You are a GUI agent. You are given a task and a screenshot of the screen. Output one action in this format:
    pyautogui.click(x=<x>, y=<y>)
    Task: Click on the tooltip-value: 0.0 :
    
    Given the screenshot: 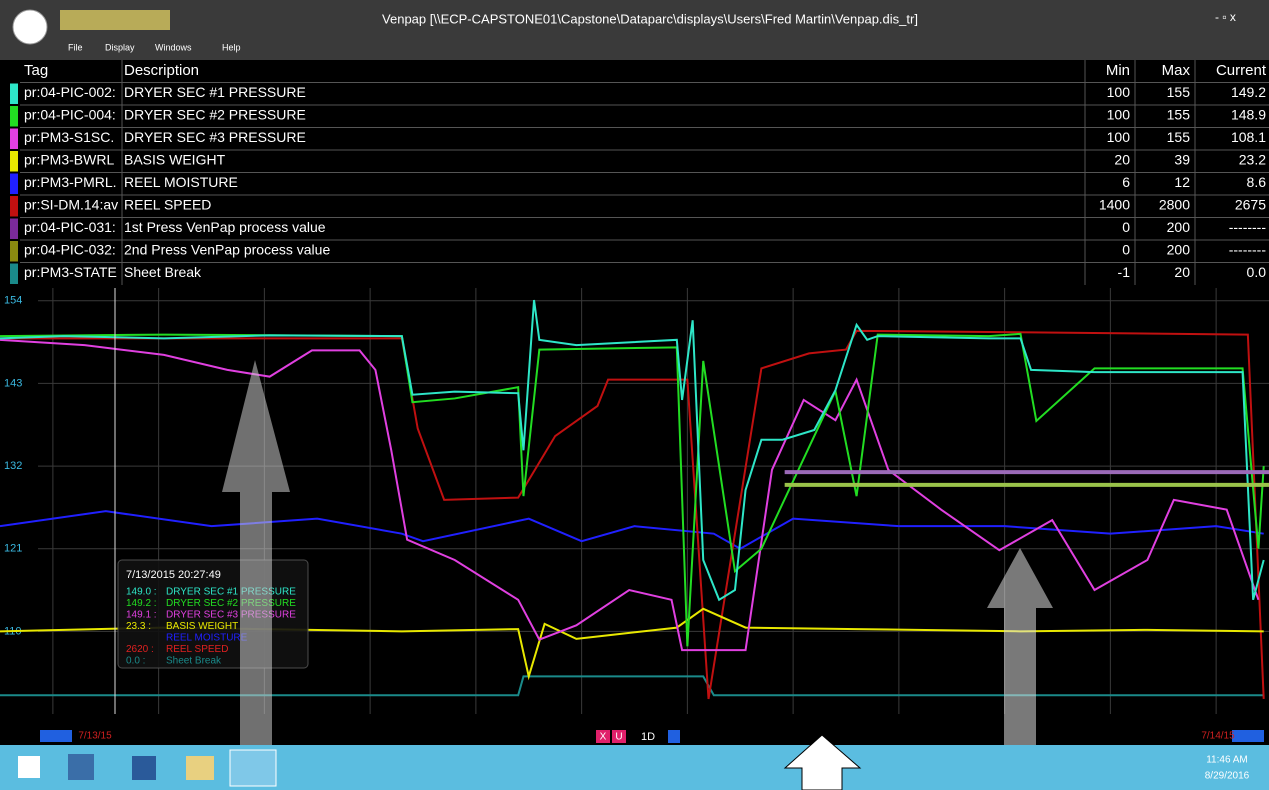 What is the action you would take?
    pyautogui.click(x=135, y=661)
    